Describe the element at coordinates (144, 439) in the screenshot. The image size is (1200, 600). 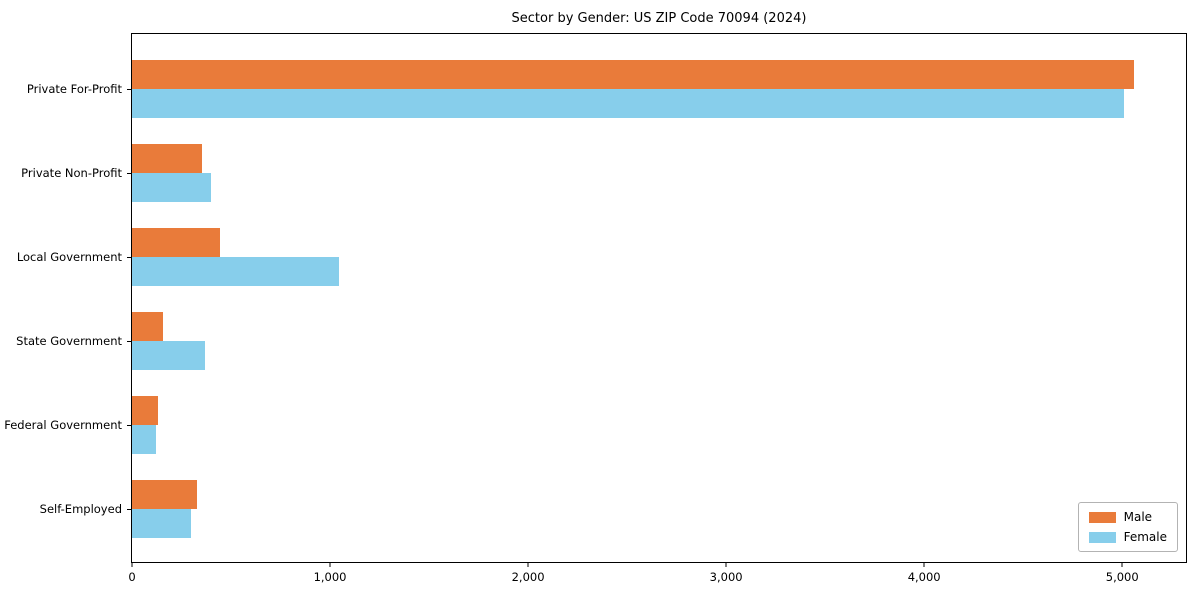
I see `bar-female-federal-government` at that location.